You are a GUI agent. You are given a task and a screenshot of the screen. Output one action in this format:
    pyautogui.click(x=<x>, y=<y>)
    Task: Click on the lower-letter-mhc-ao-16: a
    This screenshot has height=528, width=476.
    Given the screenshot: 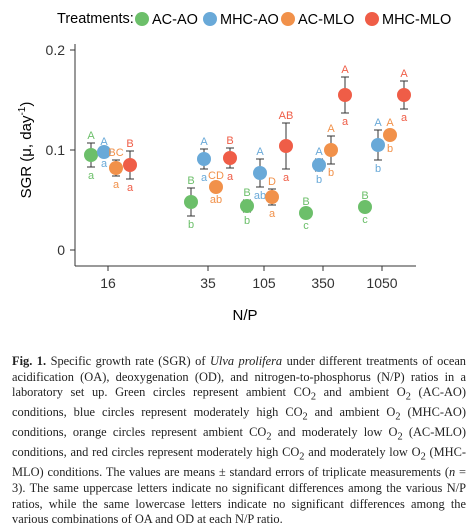 What is the action you would take?
    pyautogui.click(x=104, y=164)
    